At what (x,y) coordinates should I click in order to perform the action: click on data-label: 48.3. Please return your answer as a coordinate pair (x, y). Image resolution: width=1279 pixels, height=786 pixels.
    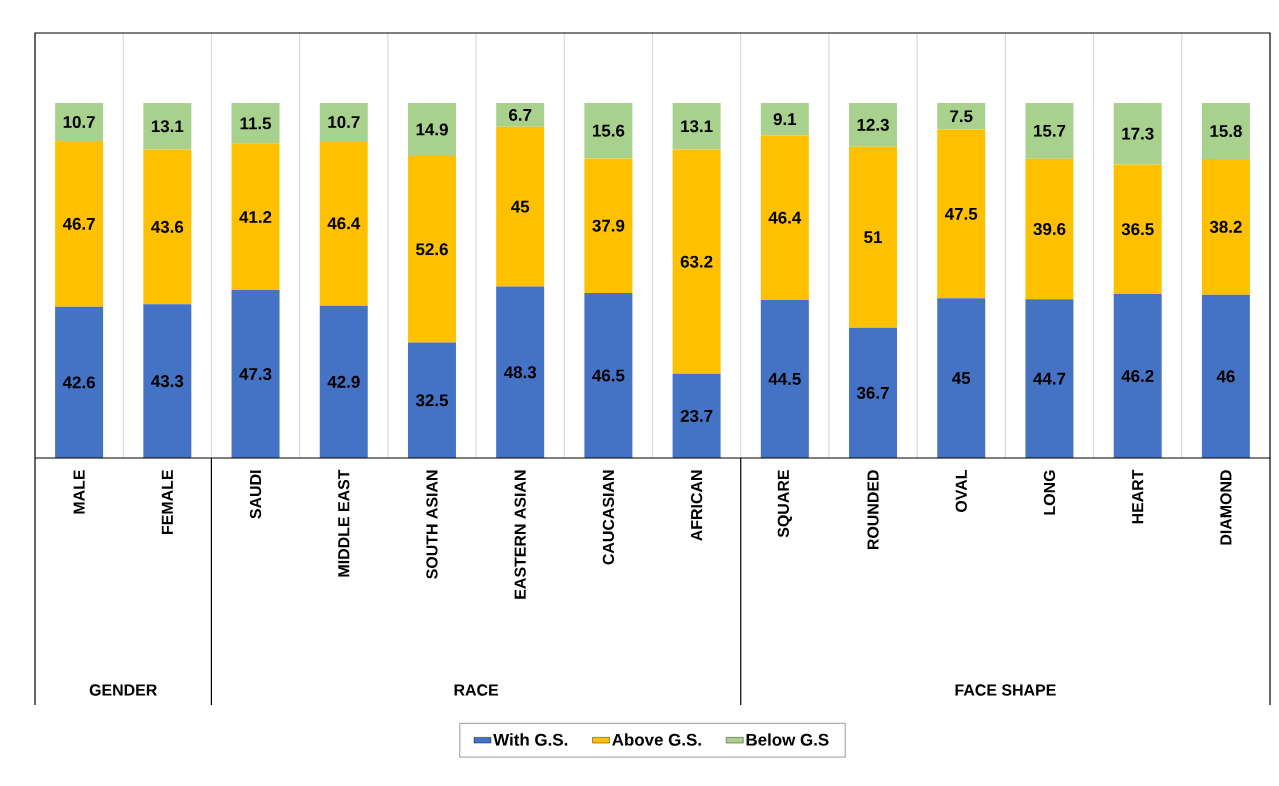
    Looking at the image, I should click on (520, 372).